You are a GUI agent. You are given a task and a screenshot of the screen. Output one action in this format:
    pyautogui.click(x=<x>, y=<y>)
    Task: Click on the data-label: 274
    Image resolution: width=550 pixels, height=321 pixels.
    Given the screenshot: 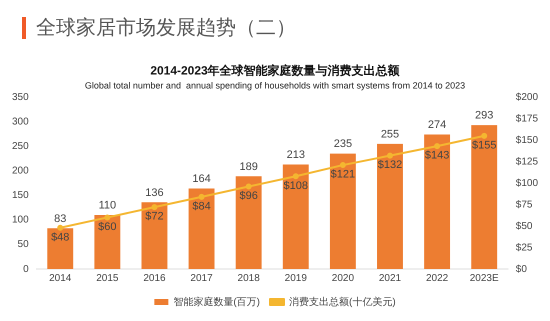 What is the action you would take?
    pyautogui.click(x=437, y=125)
    